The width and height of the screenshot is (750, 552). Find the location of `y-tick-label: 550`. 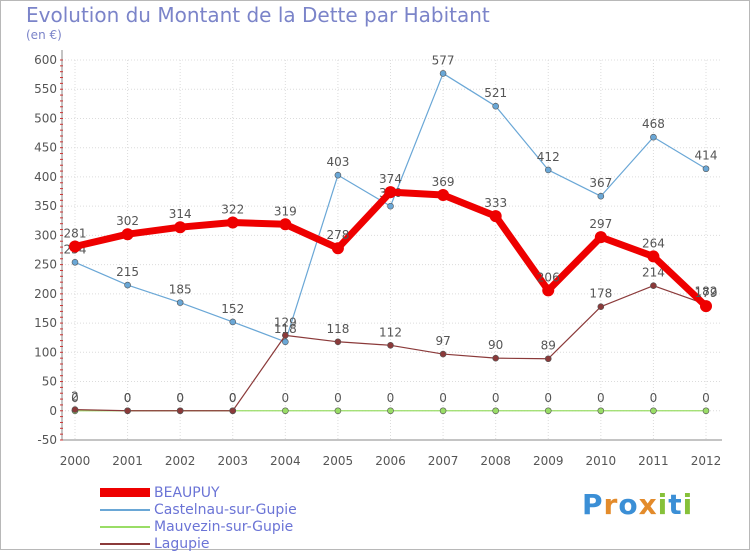

y-tick-label: 550 is located at coordinates (45, 89).